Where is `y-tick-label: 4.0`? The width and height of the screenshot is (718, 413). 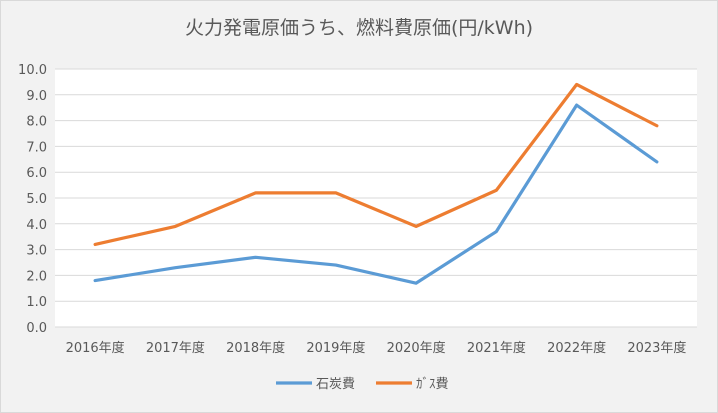 y-tick-label: 4.0 is located at coordinates (36, 225).